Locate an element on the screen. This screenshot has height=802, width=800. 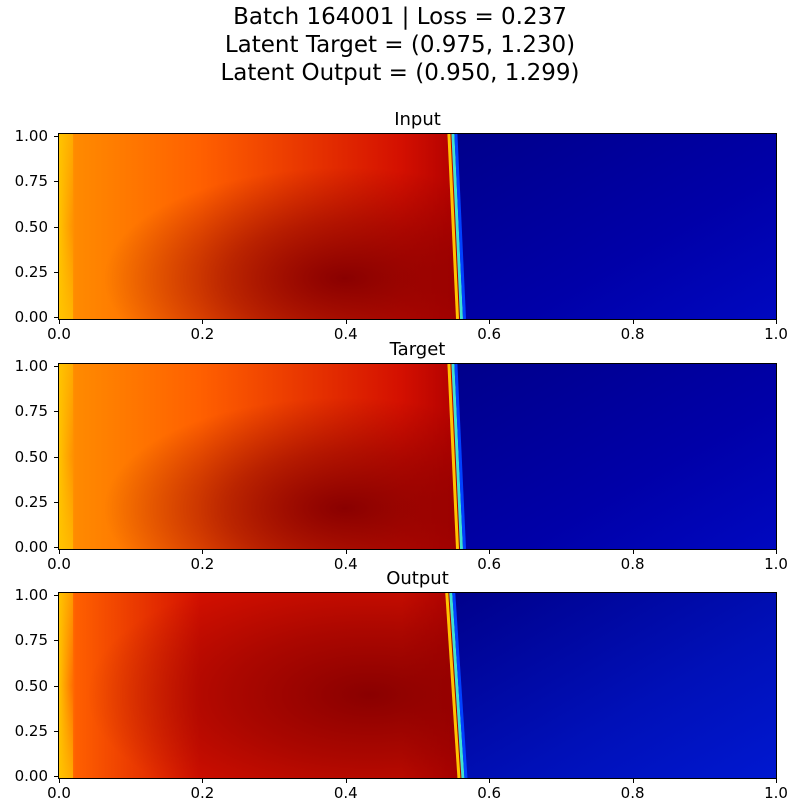
panel-title-output: Output is located at coordinates (417, 578).